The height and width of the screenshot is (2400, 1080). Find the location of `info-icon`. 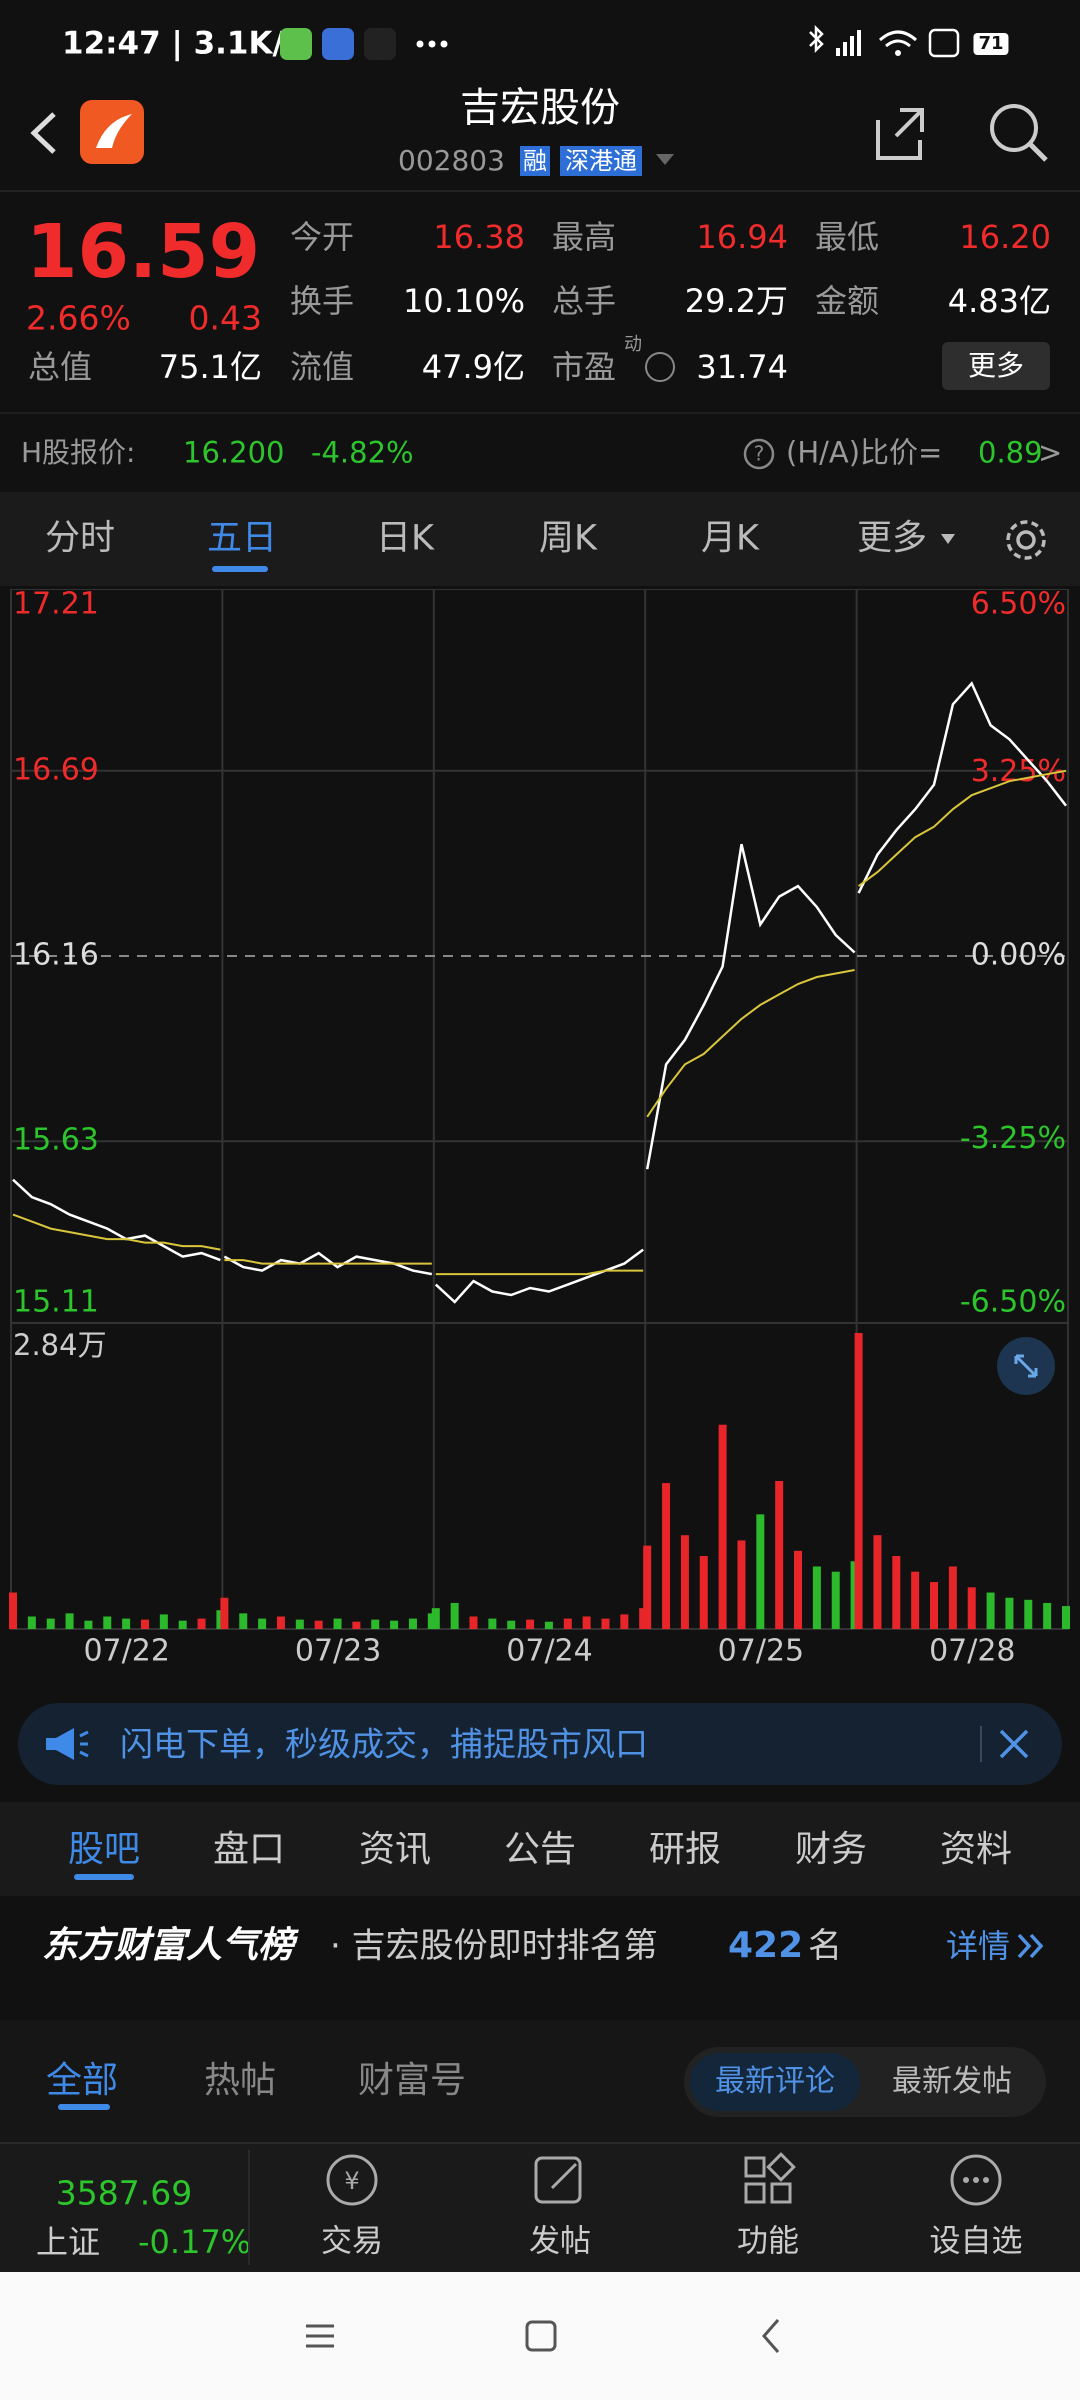

info-icon is located at coordinates (660, 367).